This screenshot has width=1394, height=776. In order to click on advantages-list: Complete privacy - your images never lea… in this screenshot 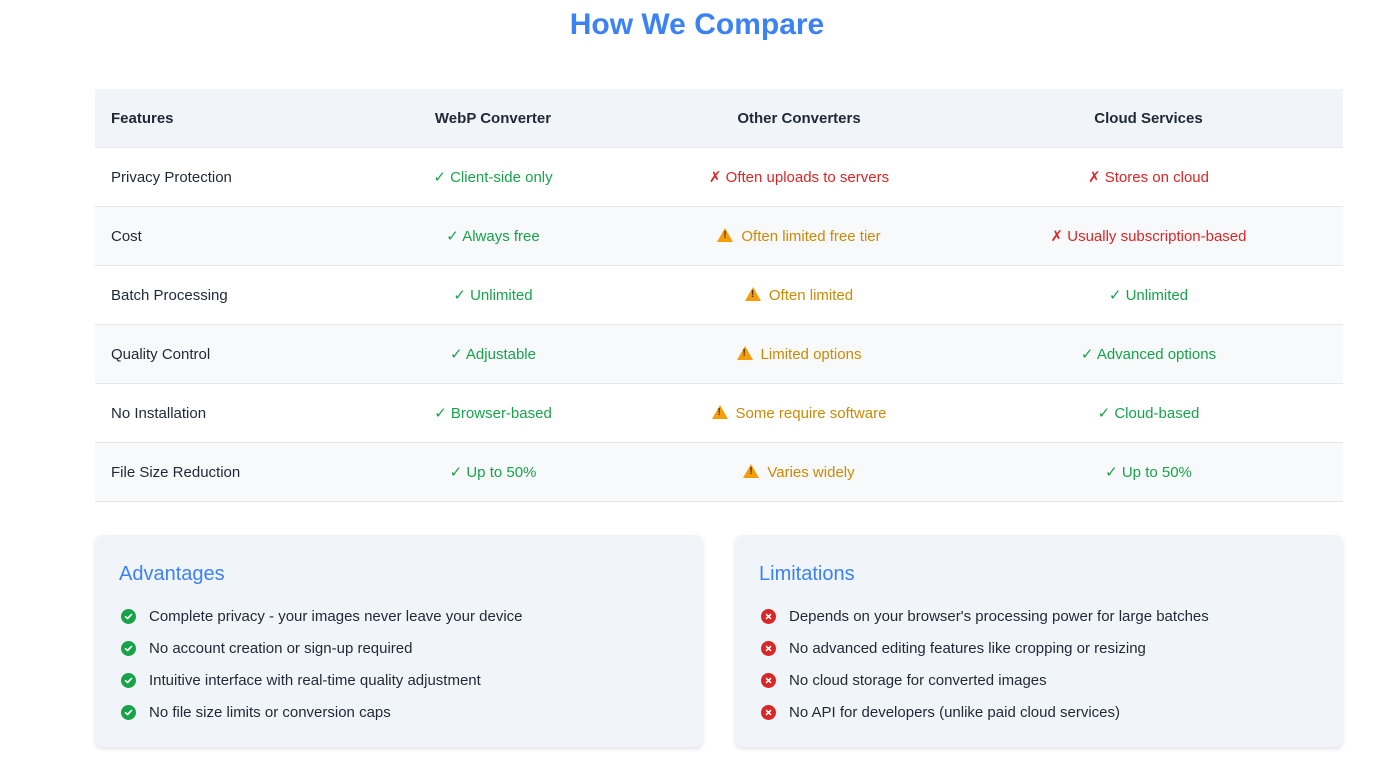, I will do `click(399, 664)`.